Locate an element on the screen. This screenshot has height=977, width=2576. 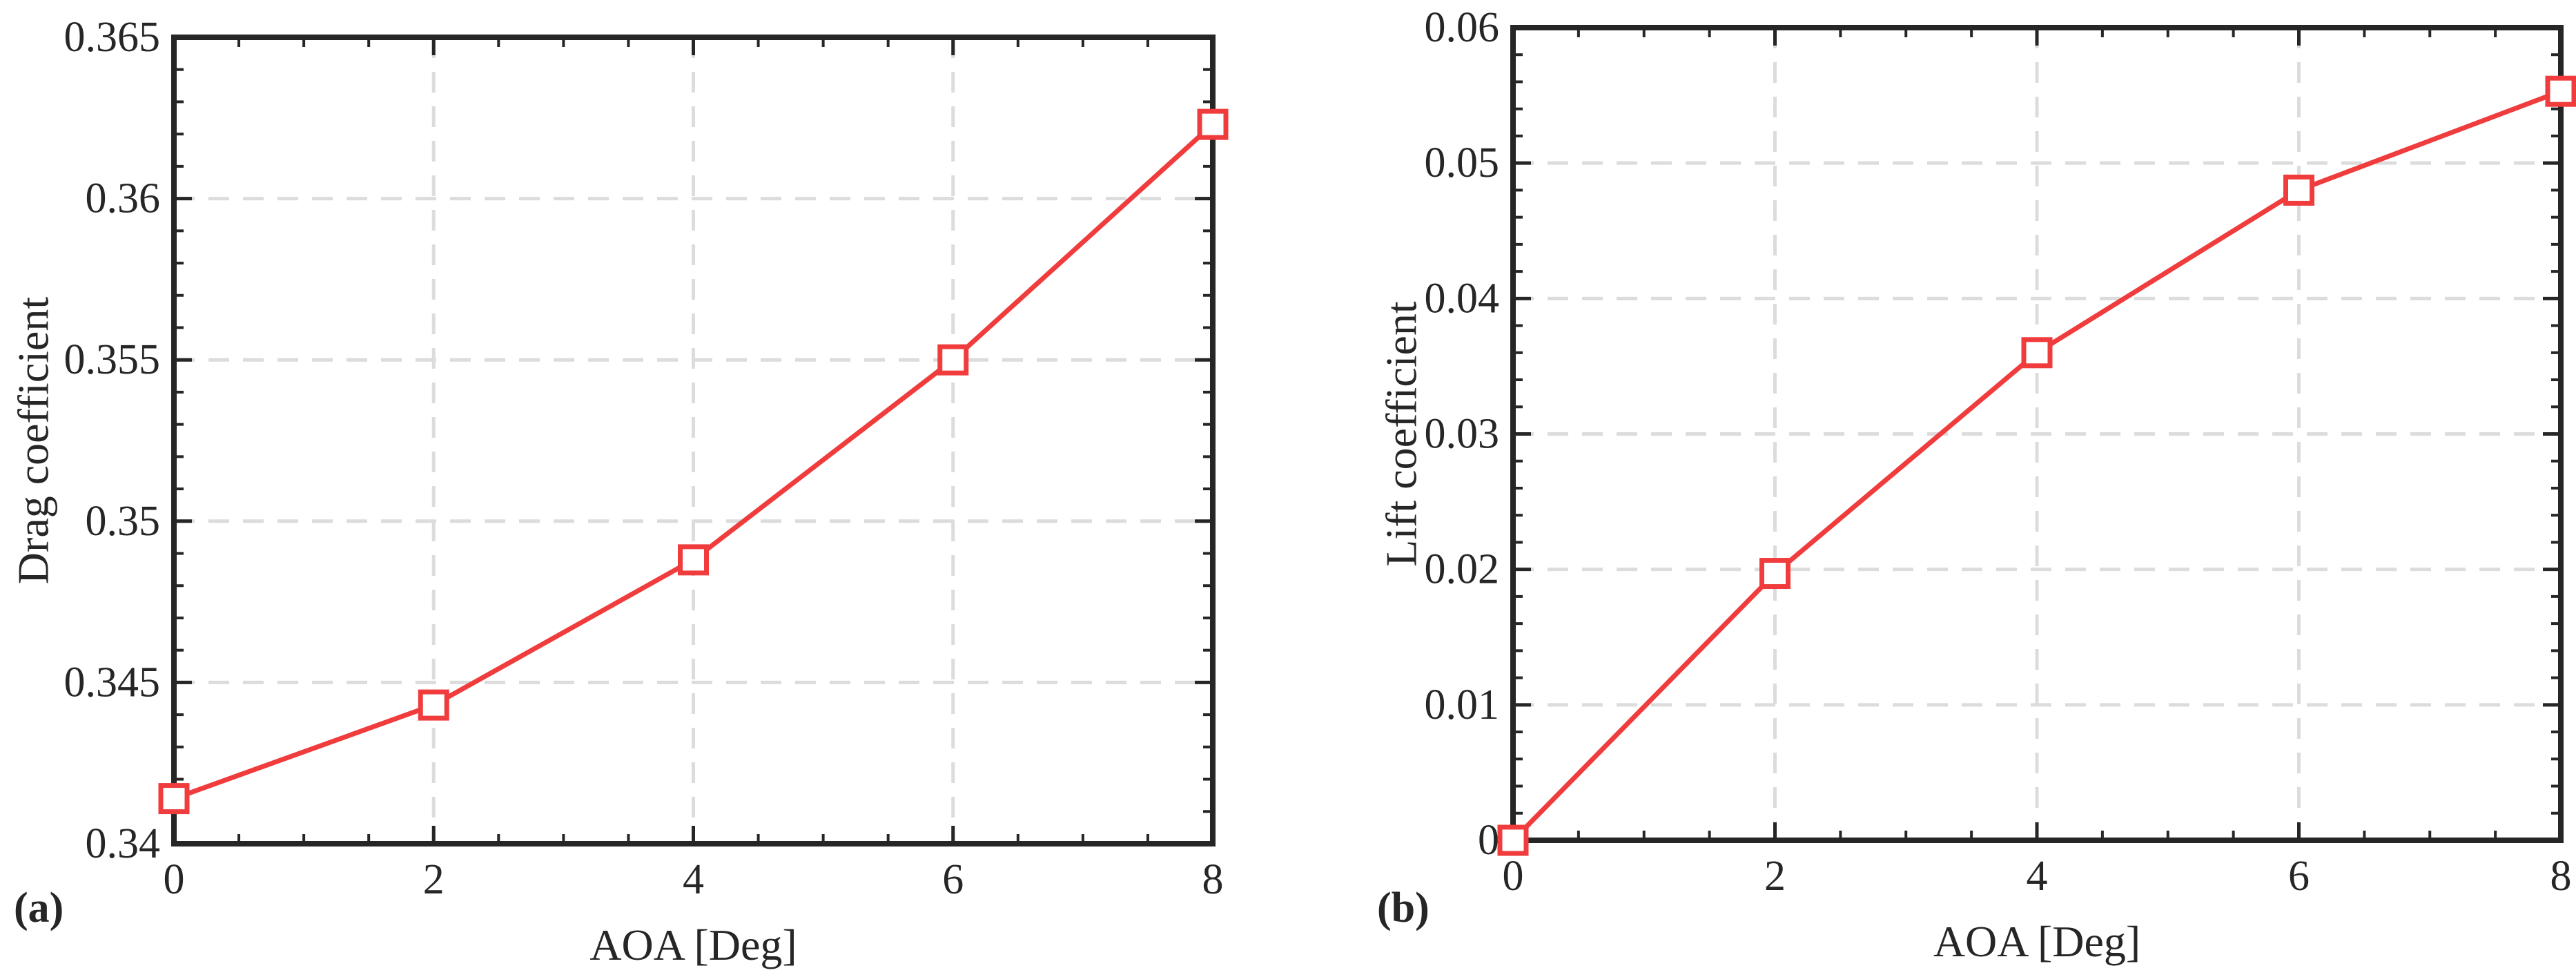
y-axis-label: Lift coefficient is located at coordinates (1401, 434).